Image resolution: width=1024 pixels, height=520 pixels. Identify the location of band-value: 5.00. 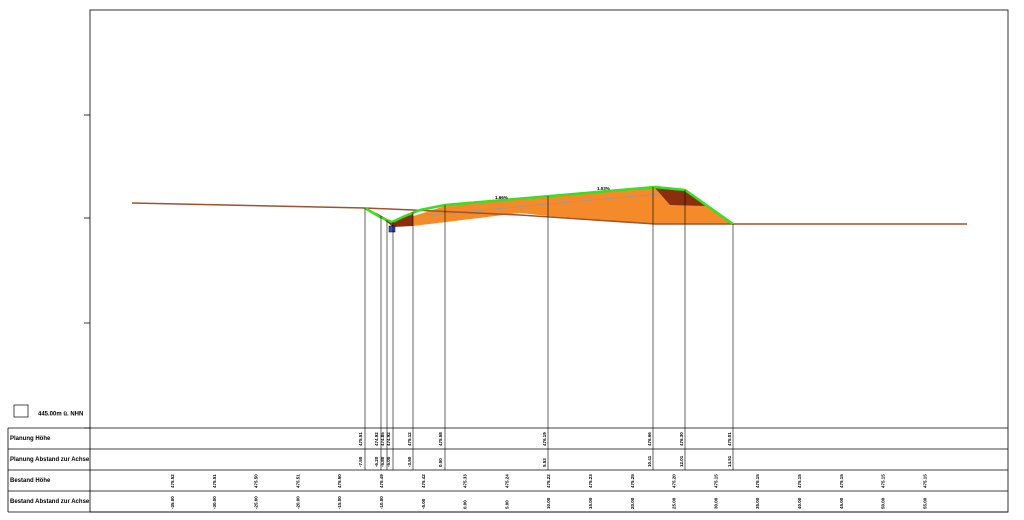
(506, 504).